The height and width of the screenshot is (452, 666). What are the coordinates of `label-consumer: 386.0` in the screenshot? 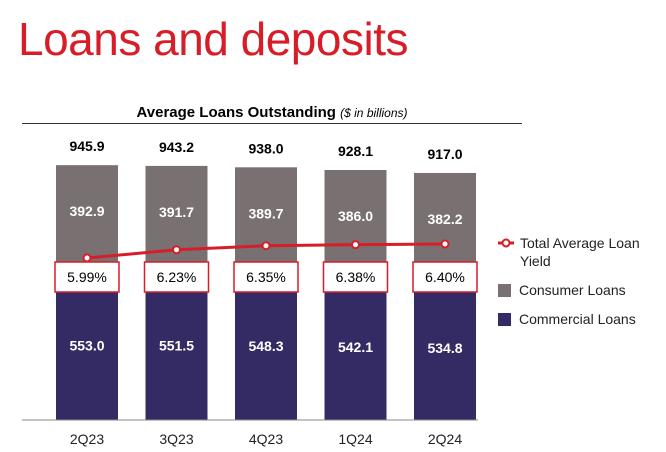 It's located at (355, 216).